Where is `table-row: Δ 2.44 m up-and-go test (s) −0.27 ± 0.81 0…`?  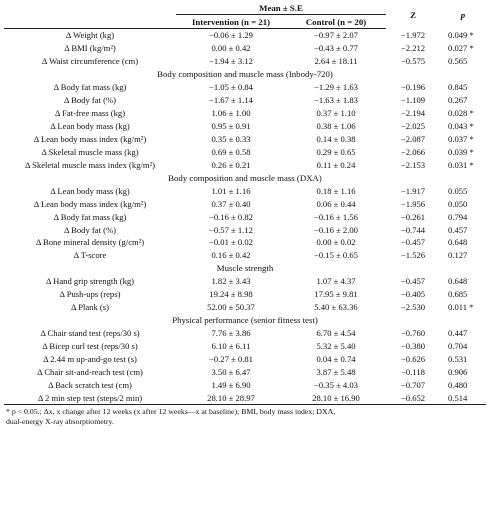 table-row: Δ 2.44 m up-and-go test (s) −0.27 ± 0.81 0… is located at coordinates (245, 358).